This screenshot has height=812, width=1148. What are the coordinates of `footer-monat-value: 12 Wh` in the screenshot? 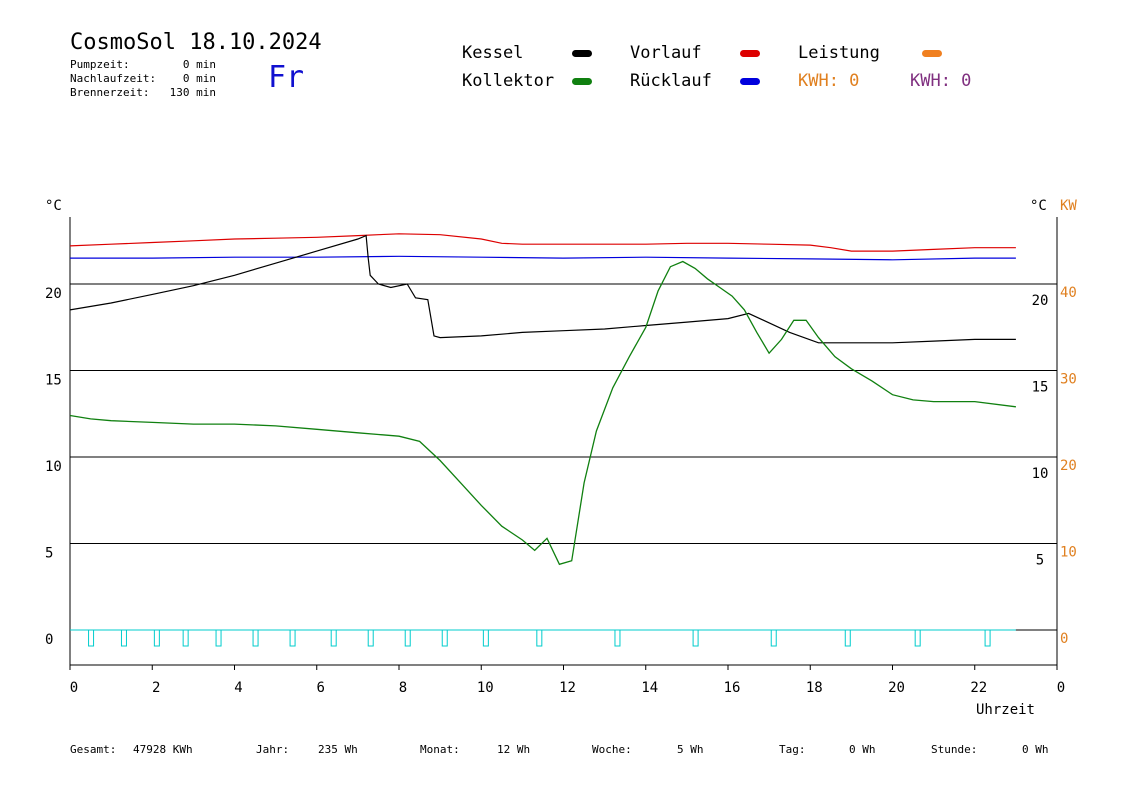 It's located at (514, 749).